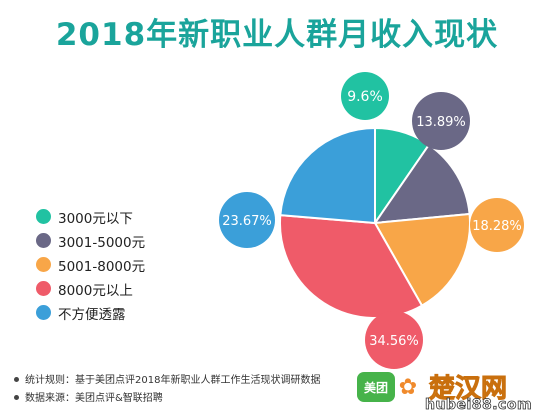  I want to click on chart-title: 2018年新职业人群月收入现状, so click(277, 35).